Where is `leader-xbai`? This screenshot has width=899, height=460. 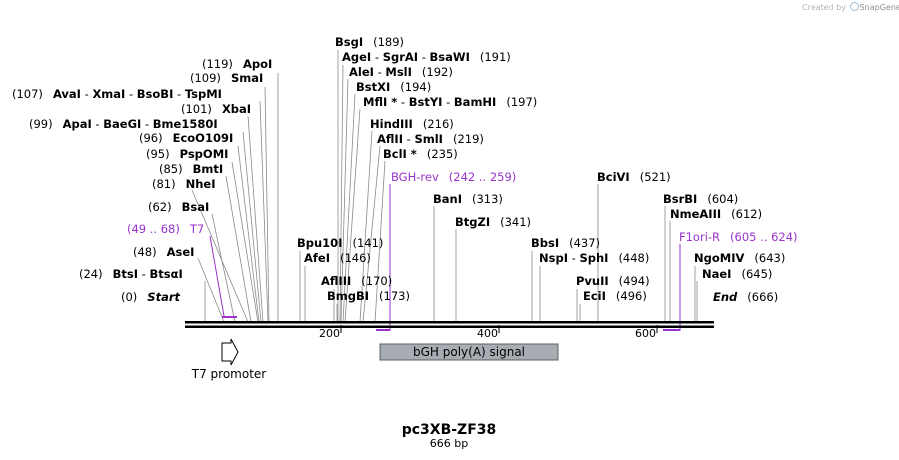 leader-xbai is located at coordinates (255, 219).